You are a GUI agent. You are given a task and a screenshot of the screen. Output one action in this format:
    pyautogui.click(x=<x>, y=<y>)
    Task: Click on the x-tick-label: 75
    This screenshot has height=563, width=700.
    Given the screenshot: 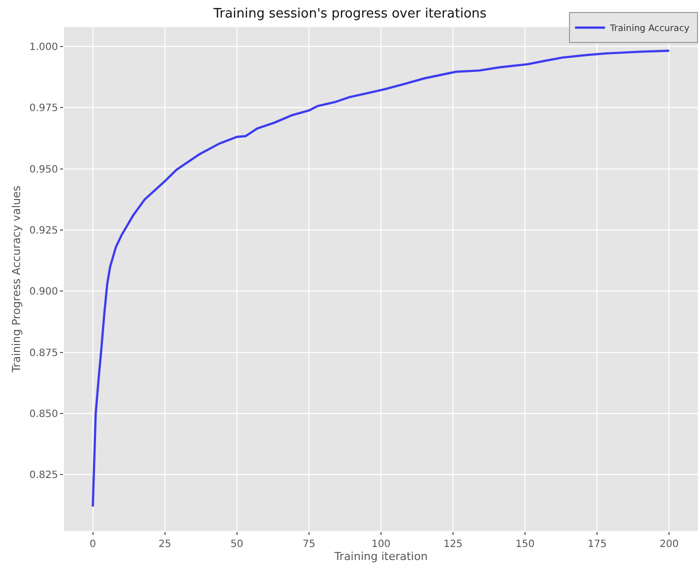 What is the action you would take?
    pyautogui.click(x=309, y=544)
    